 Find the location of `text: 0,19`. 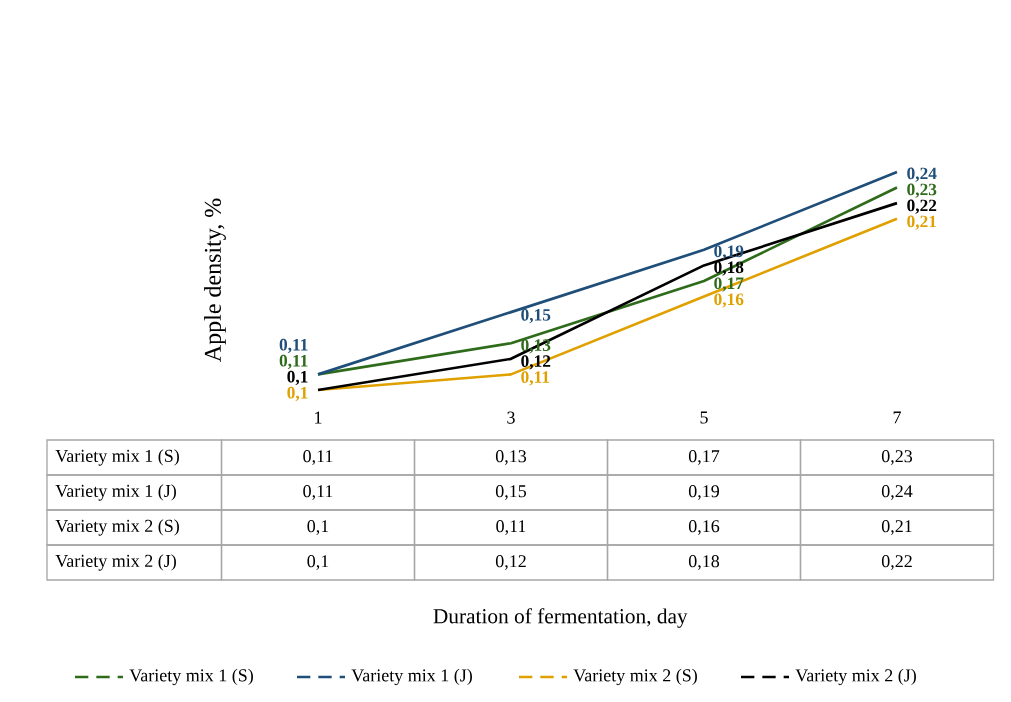

text: 0,19 is located at coordinates (729, 252).